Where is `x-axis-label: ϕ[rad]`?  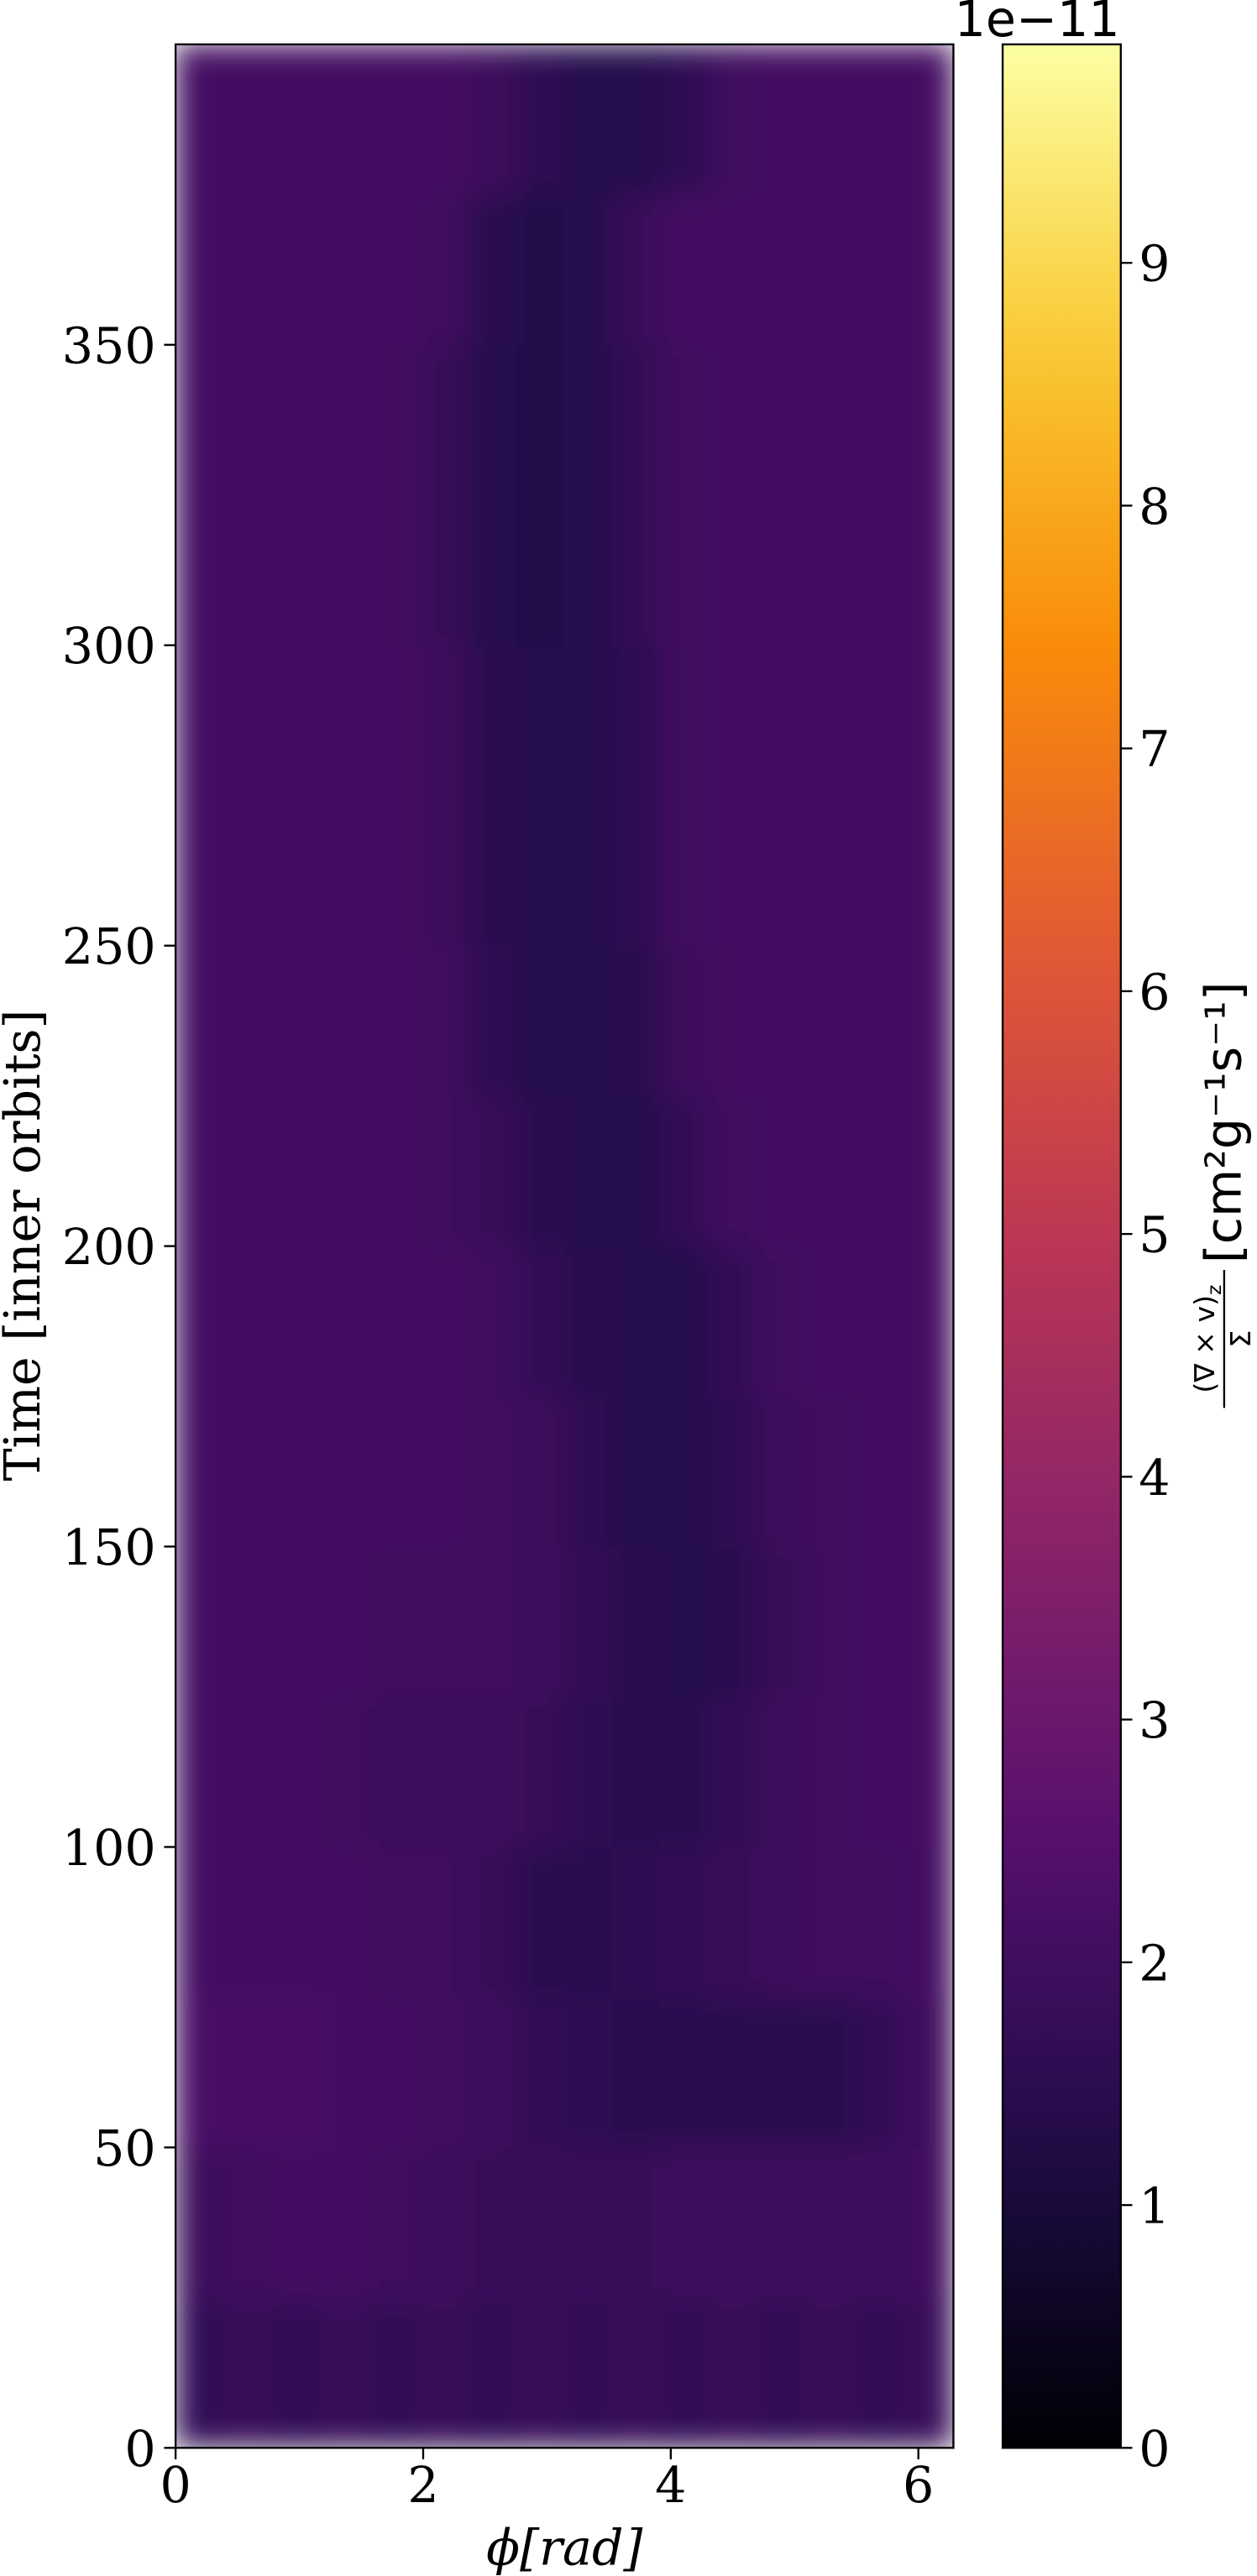 x-axis-label: ϕ[rad] is located at coordinates (564, 2547).